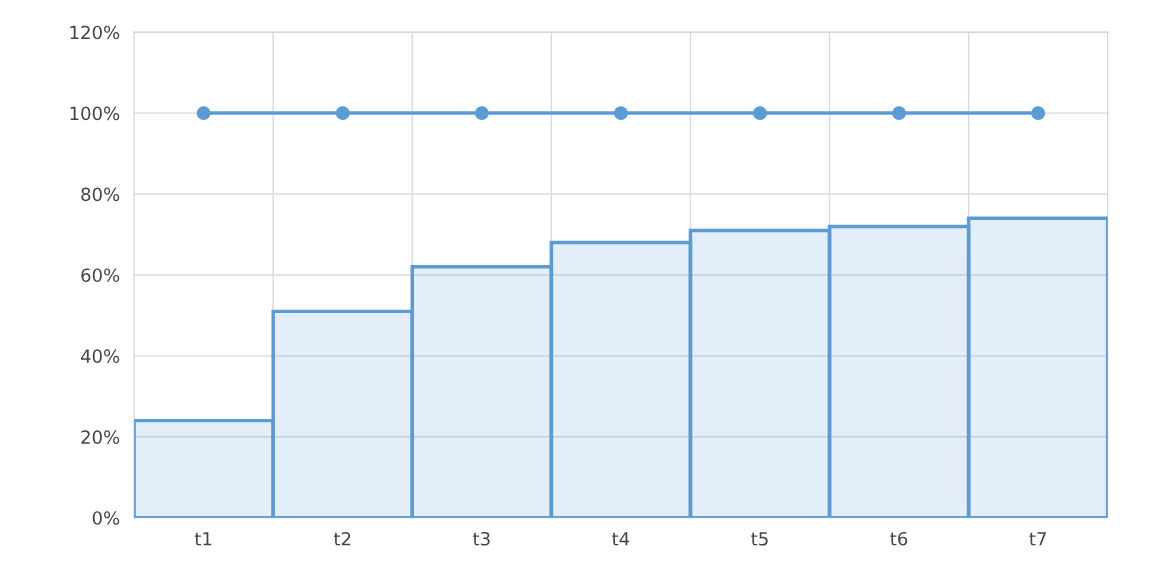 The width and height of the screenshot is (1166, 585). What do you see at coordinates (899, 538) in the screenshot?
I see `x-tick-label: t6` at bounding box center [899, 538].